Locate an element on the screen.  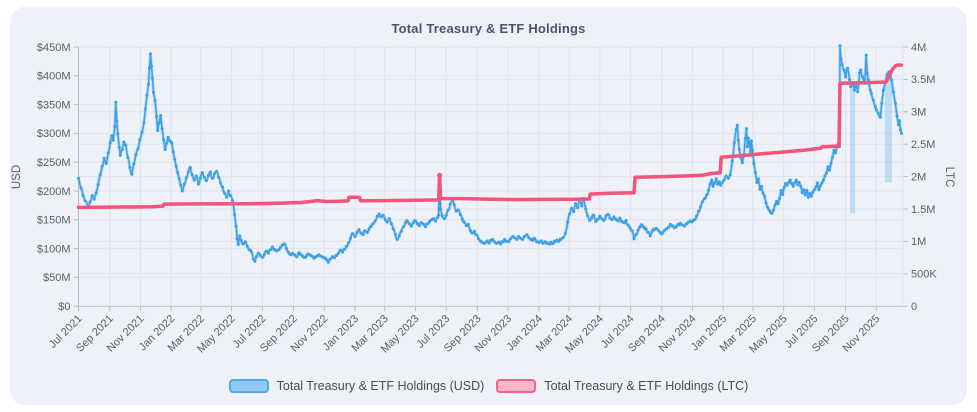
legend-item-usd: Total Treasury & ETF Holdings (USD) is located at coordinates (356, 386).